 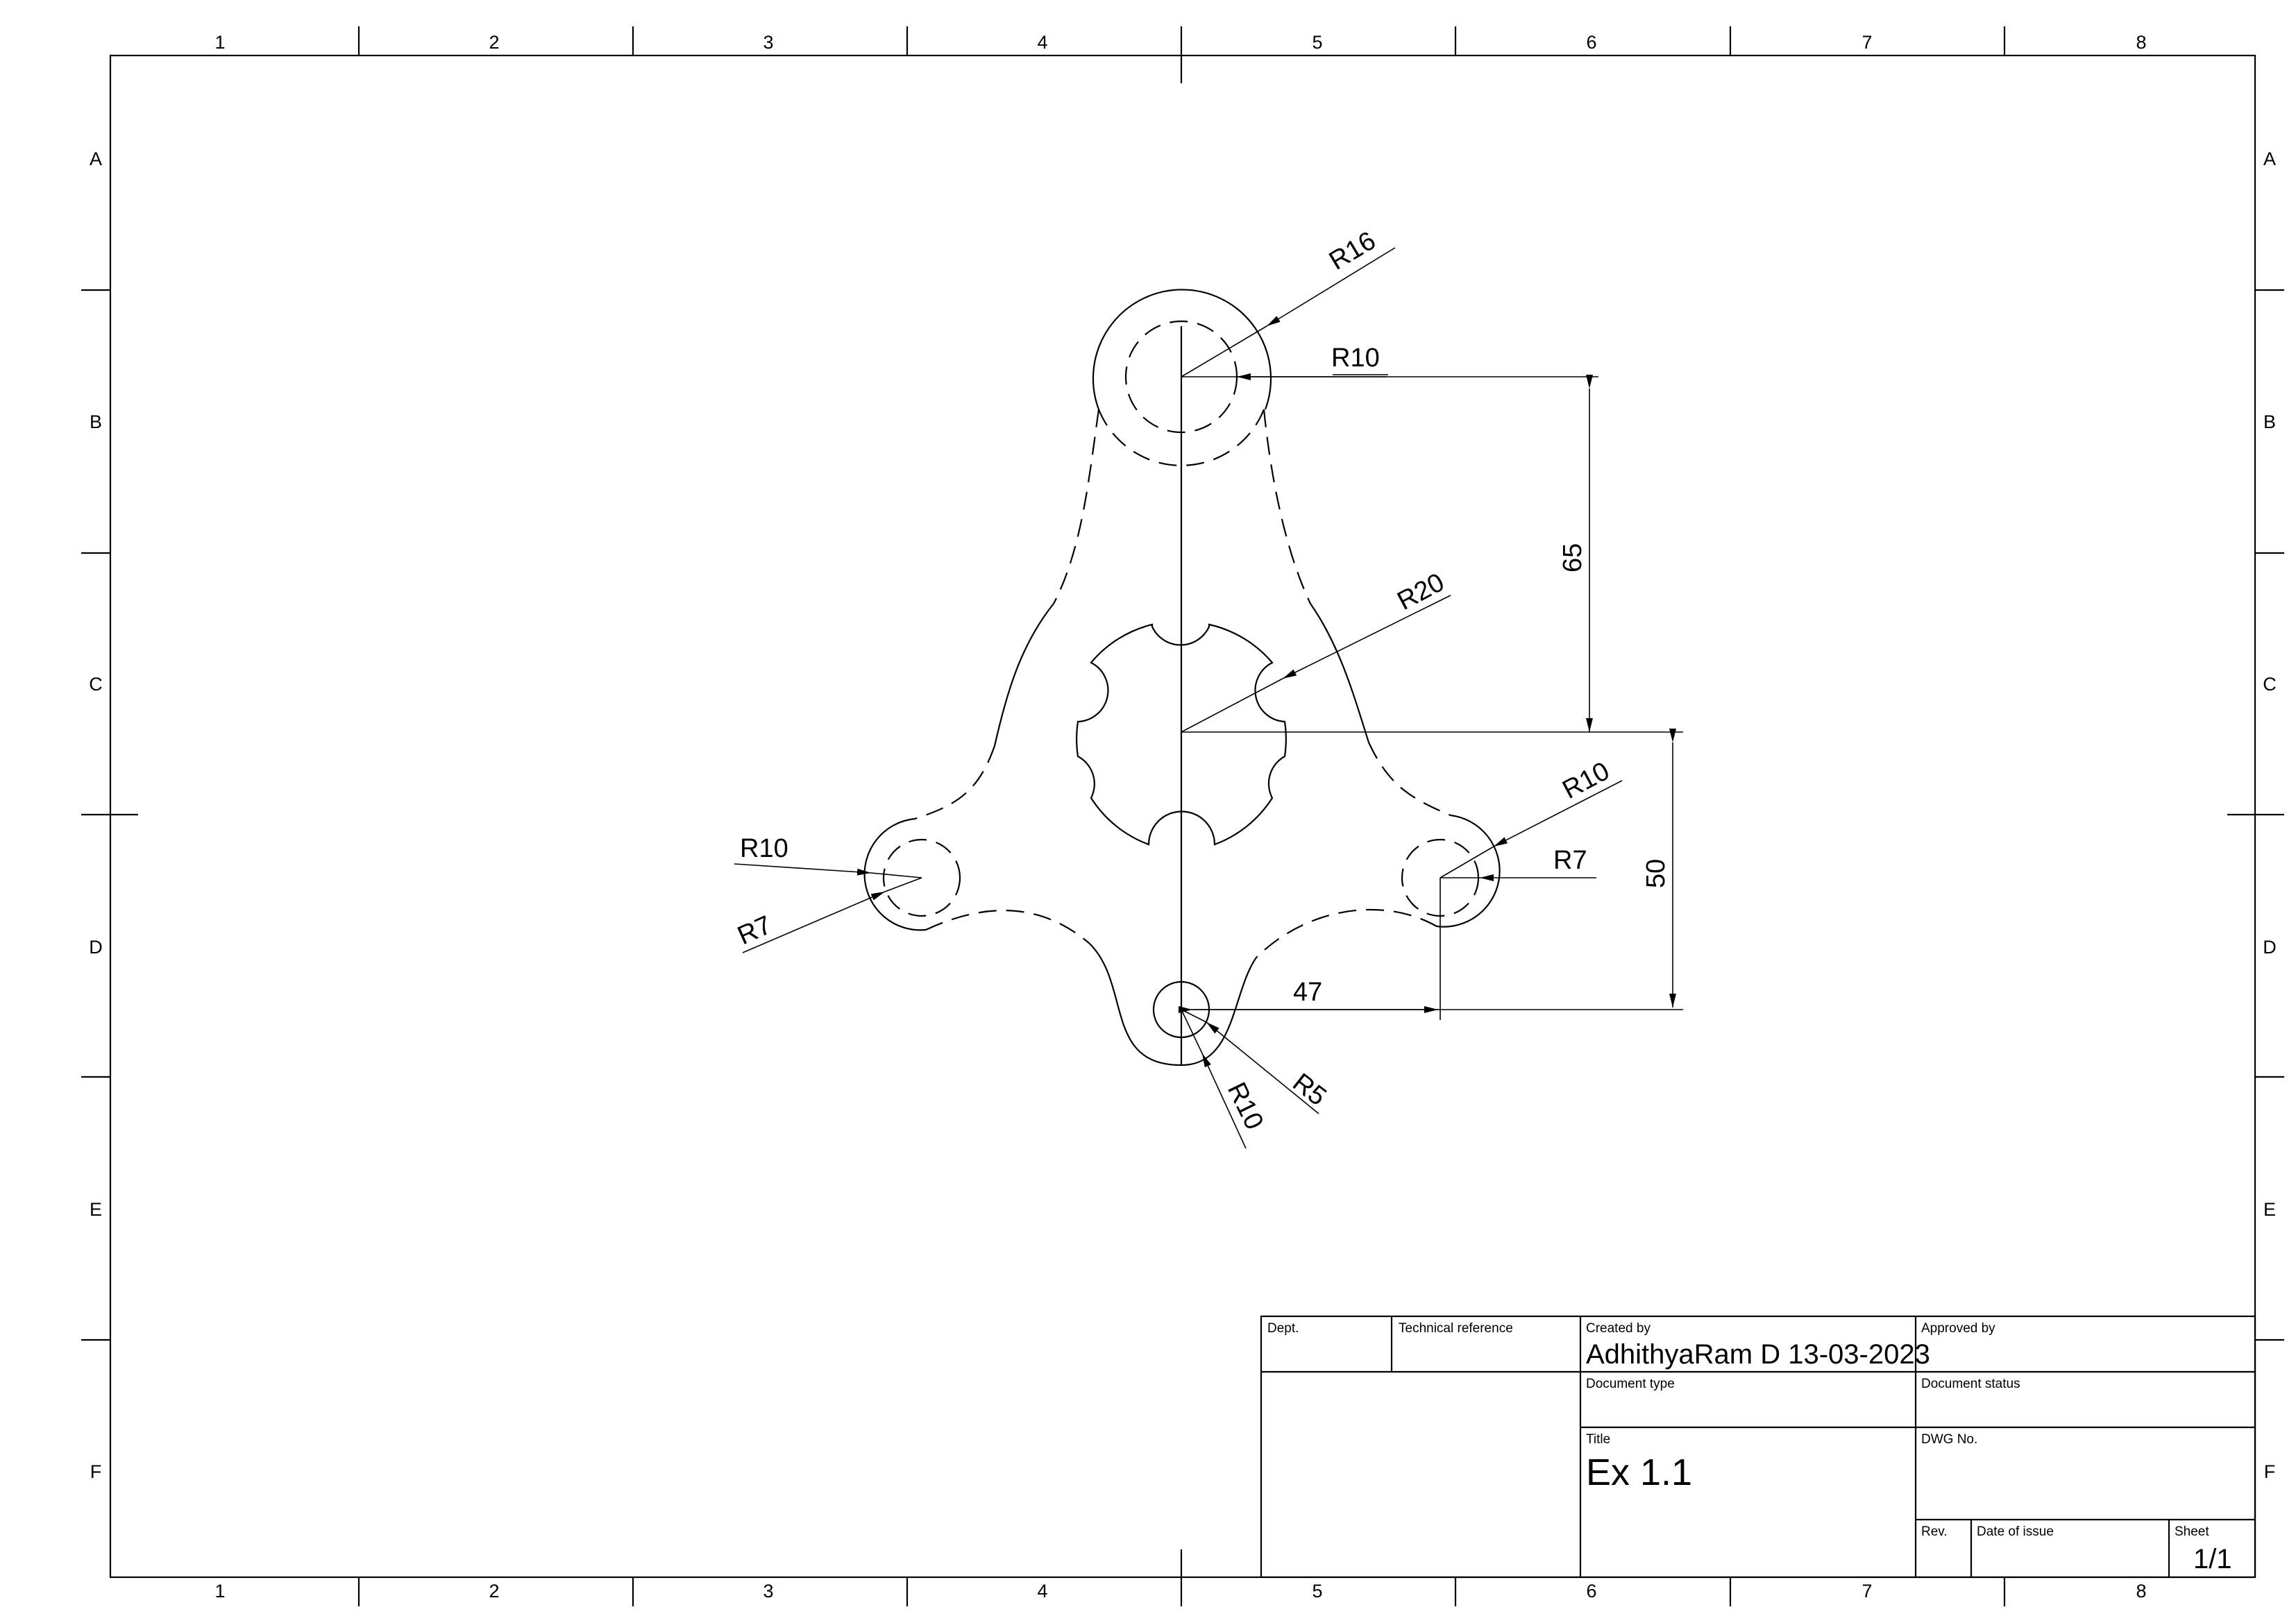 What do you see at coordinates (955, 782) in the screenshot?
I see `left-lower-flank` at bounding box center [955, 782].